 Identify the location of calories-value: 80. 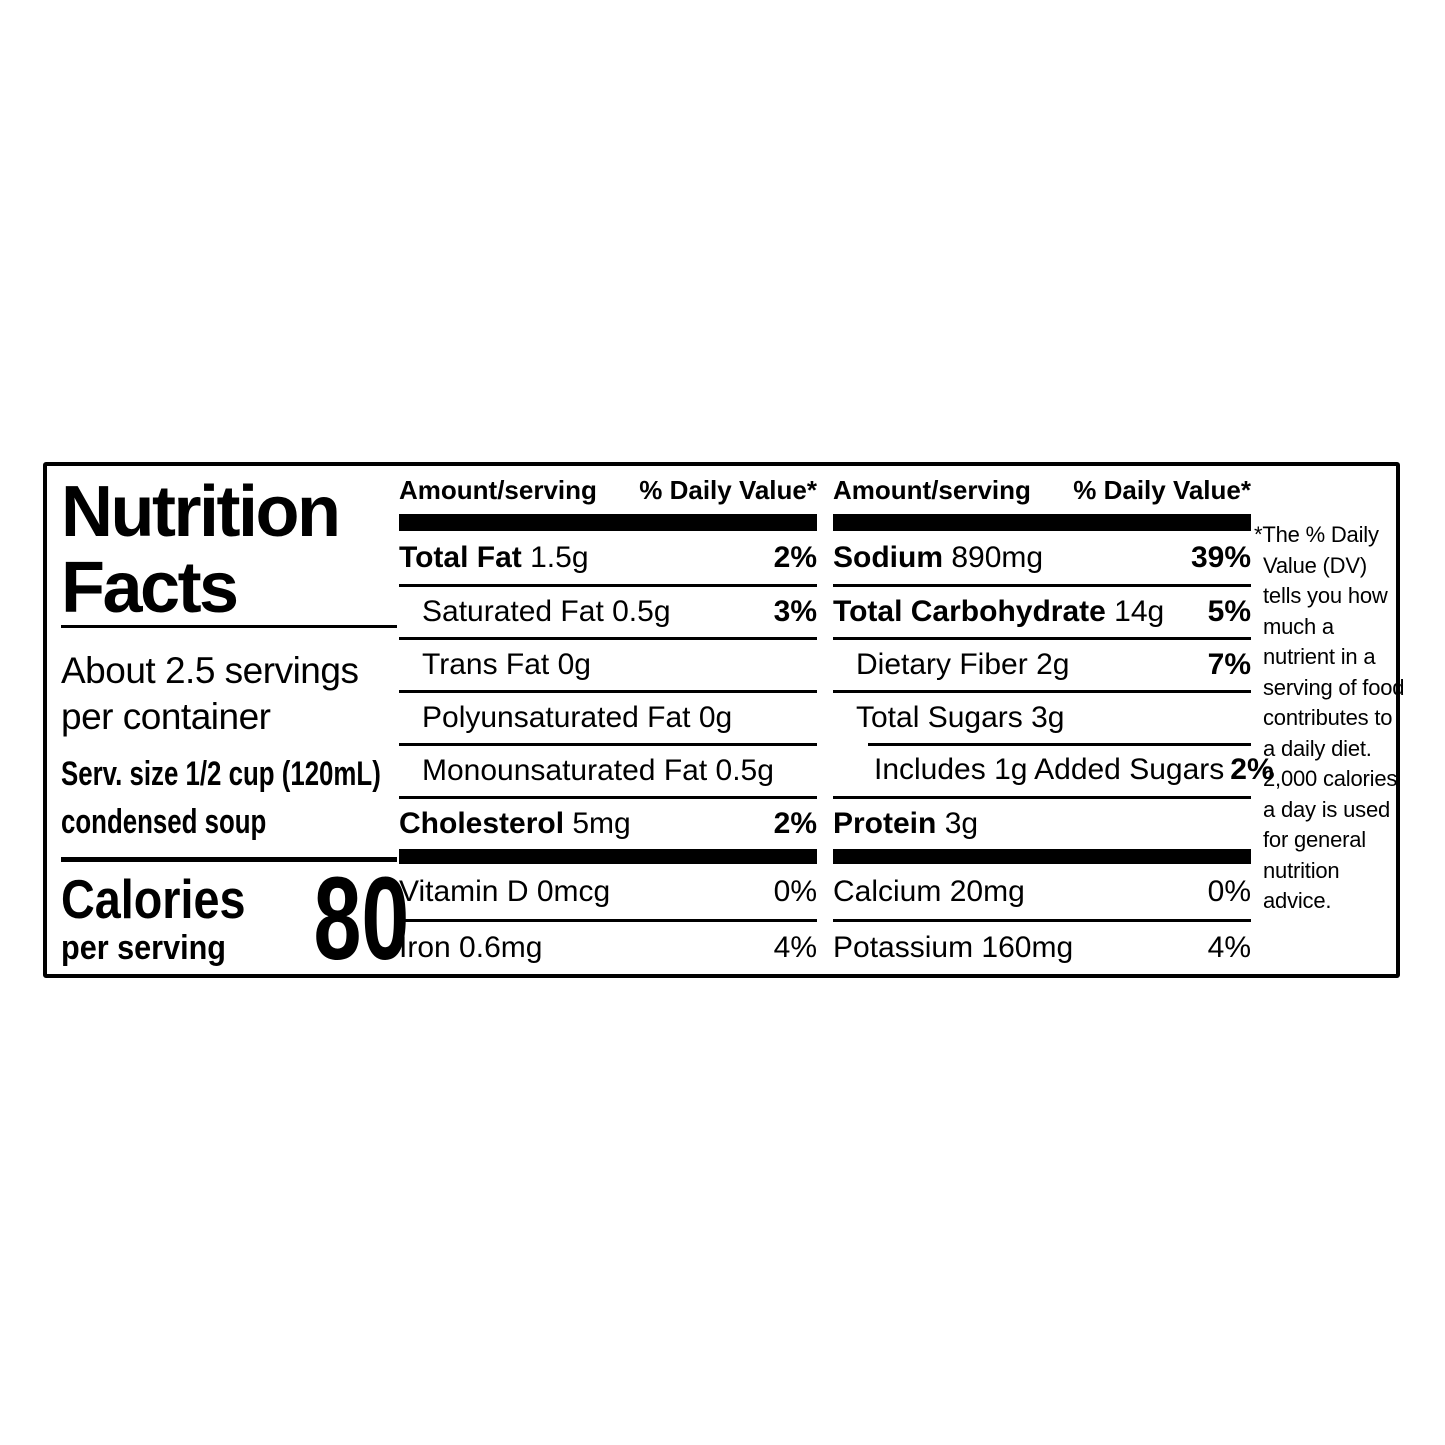
(361, 919).